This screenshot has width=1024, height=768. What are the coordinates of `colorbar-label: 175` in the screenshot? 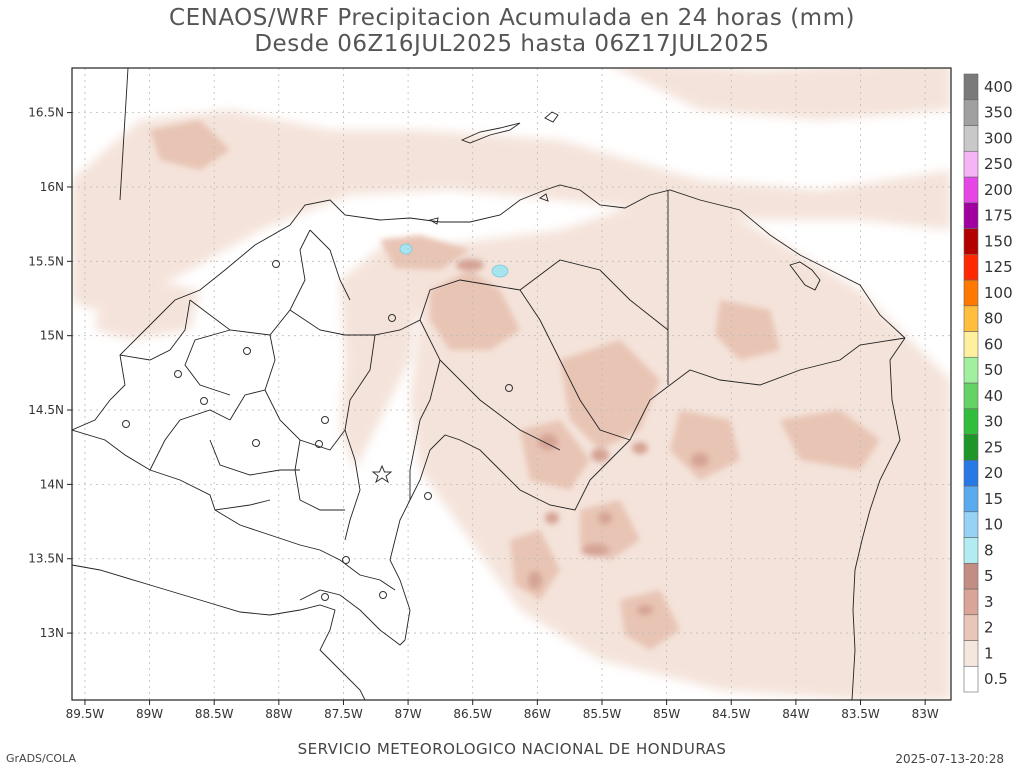 It's located at (998, 216).